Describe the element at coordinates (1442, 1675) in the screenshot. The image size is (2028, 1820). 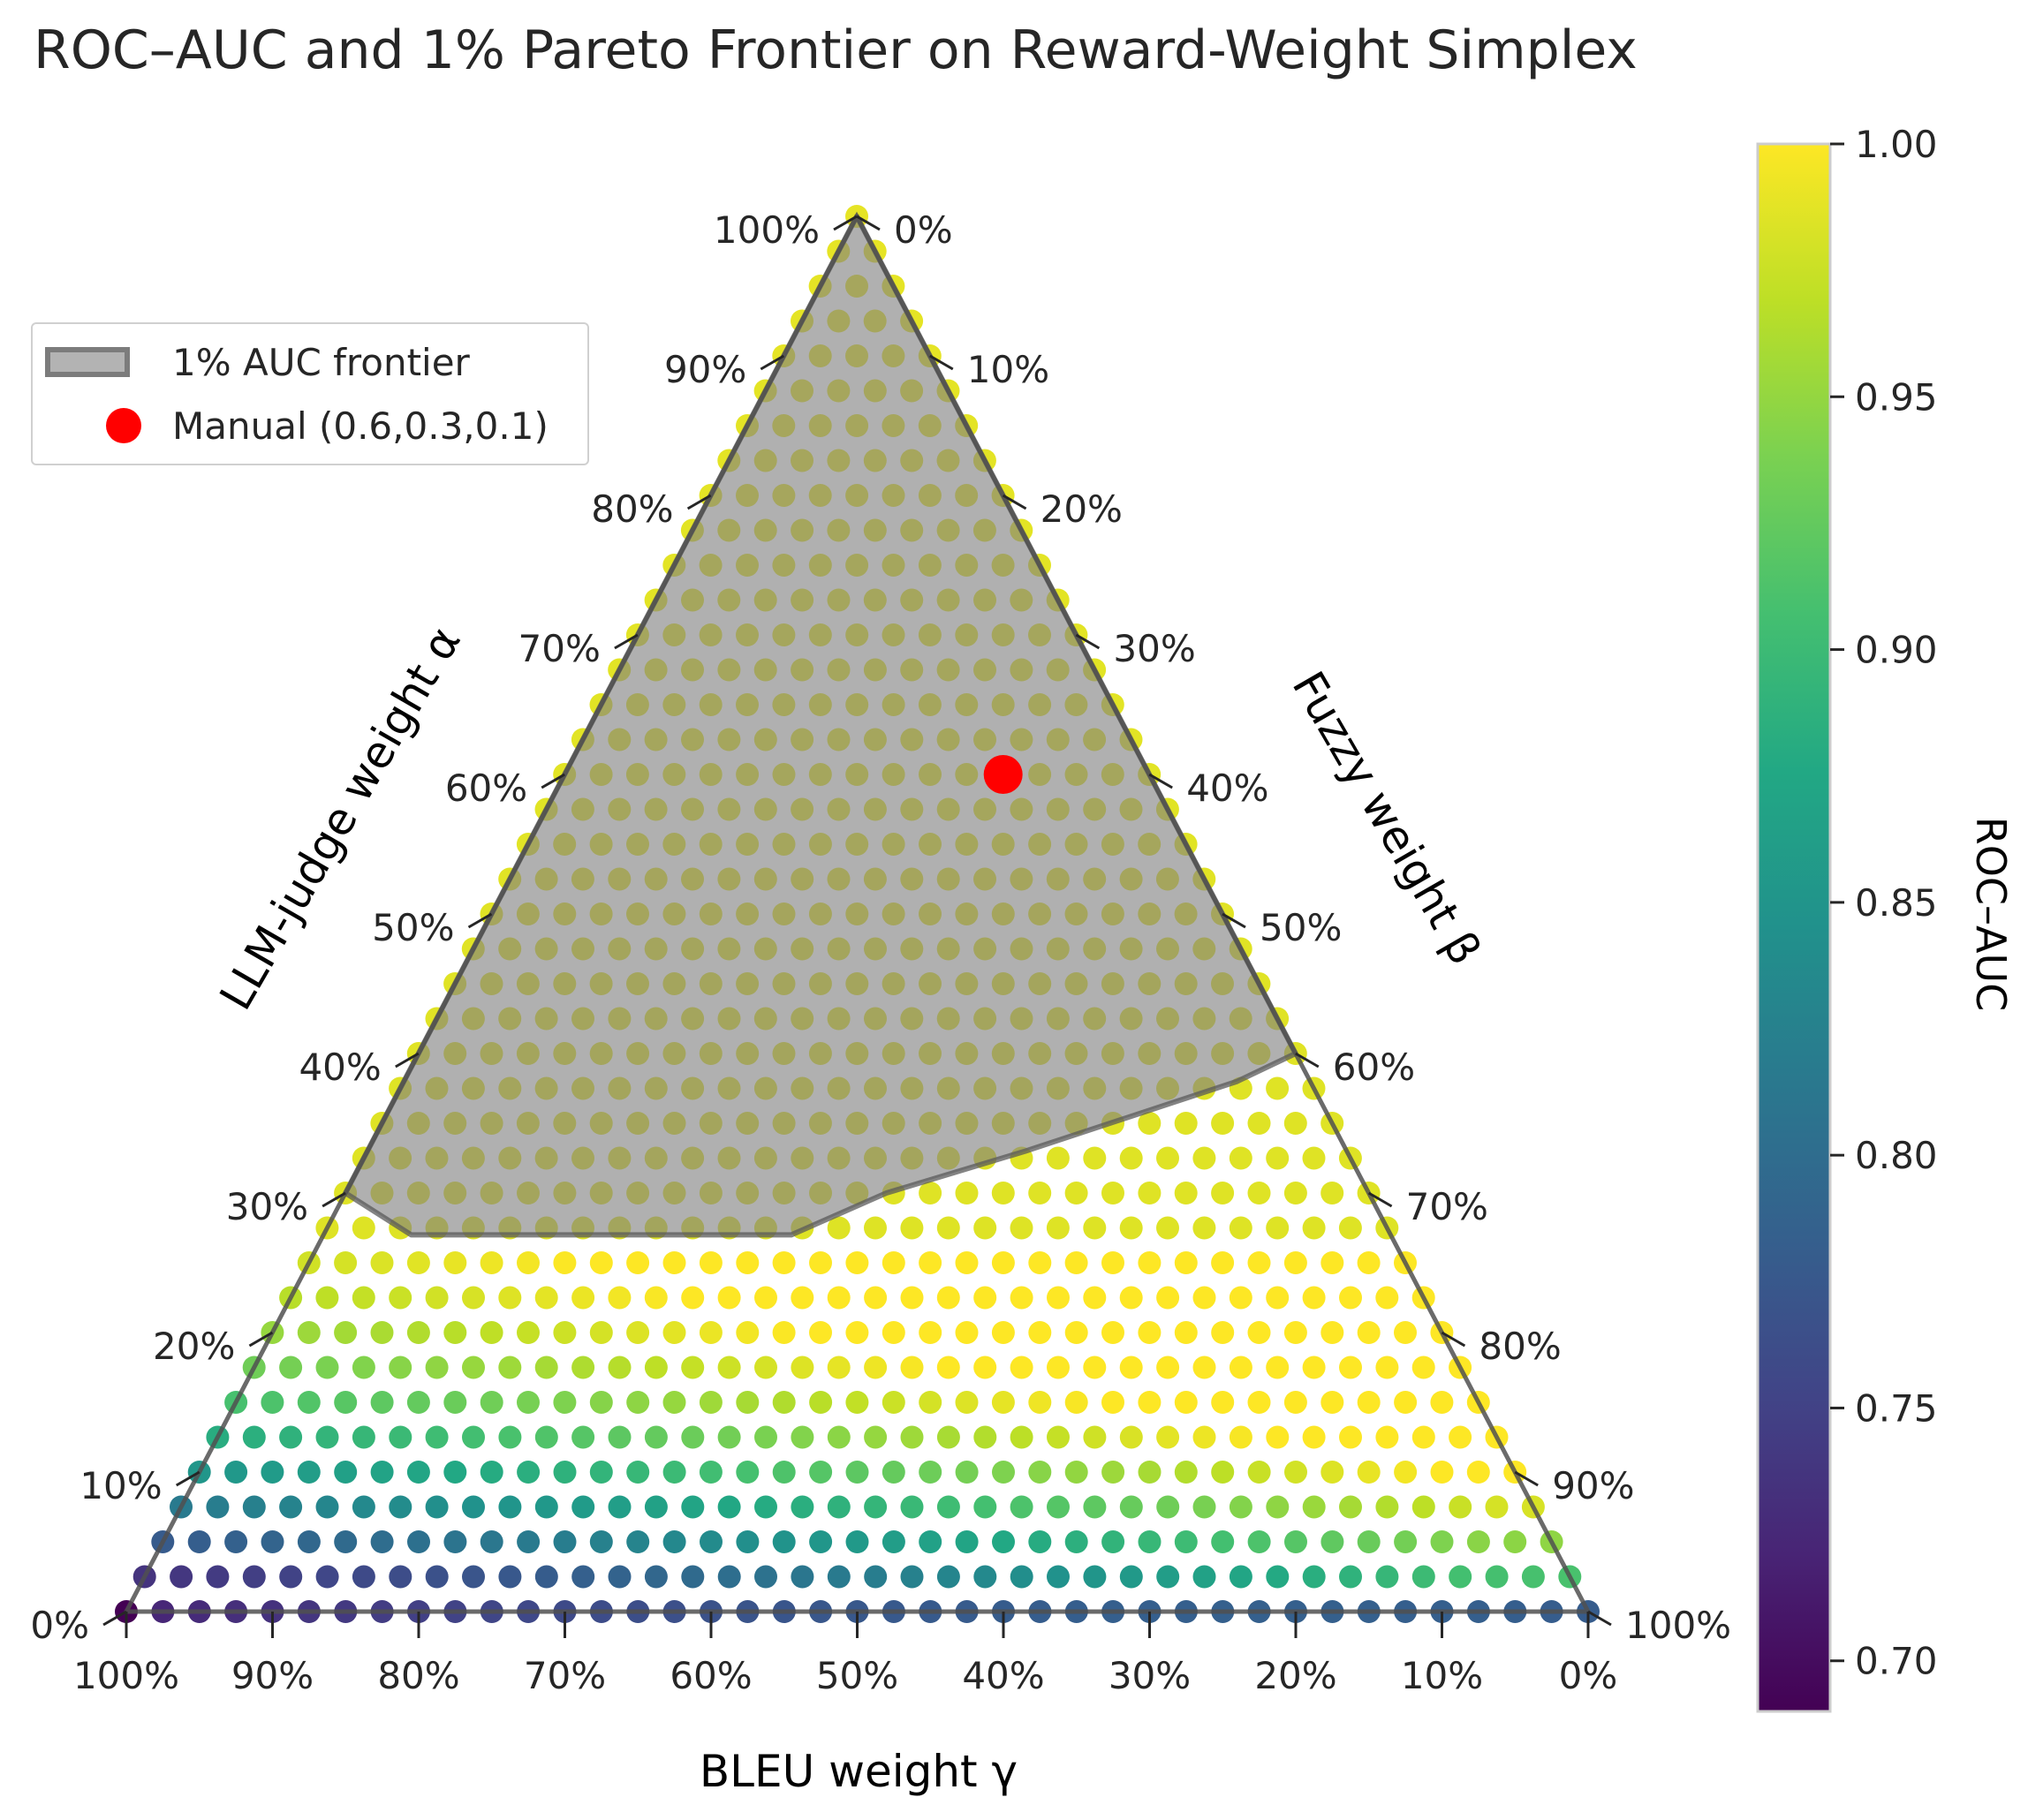
I see `gamma-tick-label: 10%` at that location.